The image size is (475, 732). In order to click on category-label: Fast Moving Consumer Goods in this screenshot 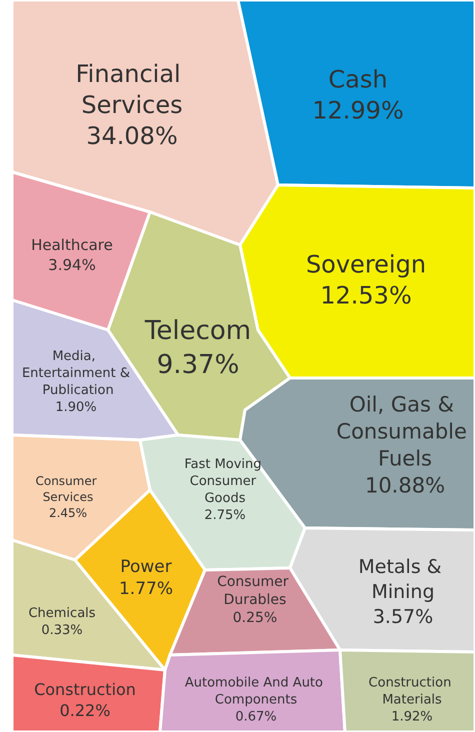, I will do `click(225, 481)`.